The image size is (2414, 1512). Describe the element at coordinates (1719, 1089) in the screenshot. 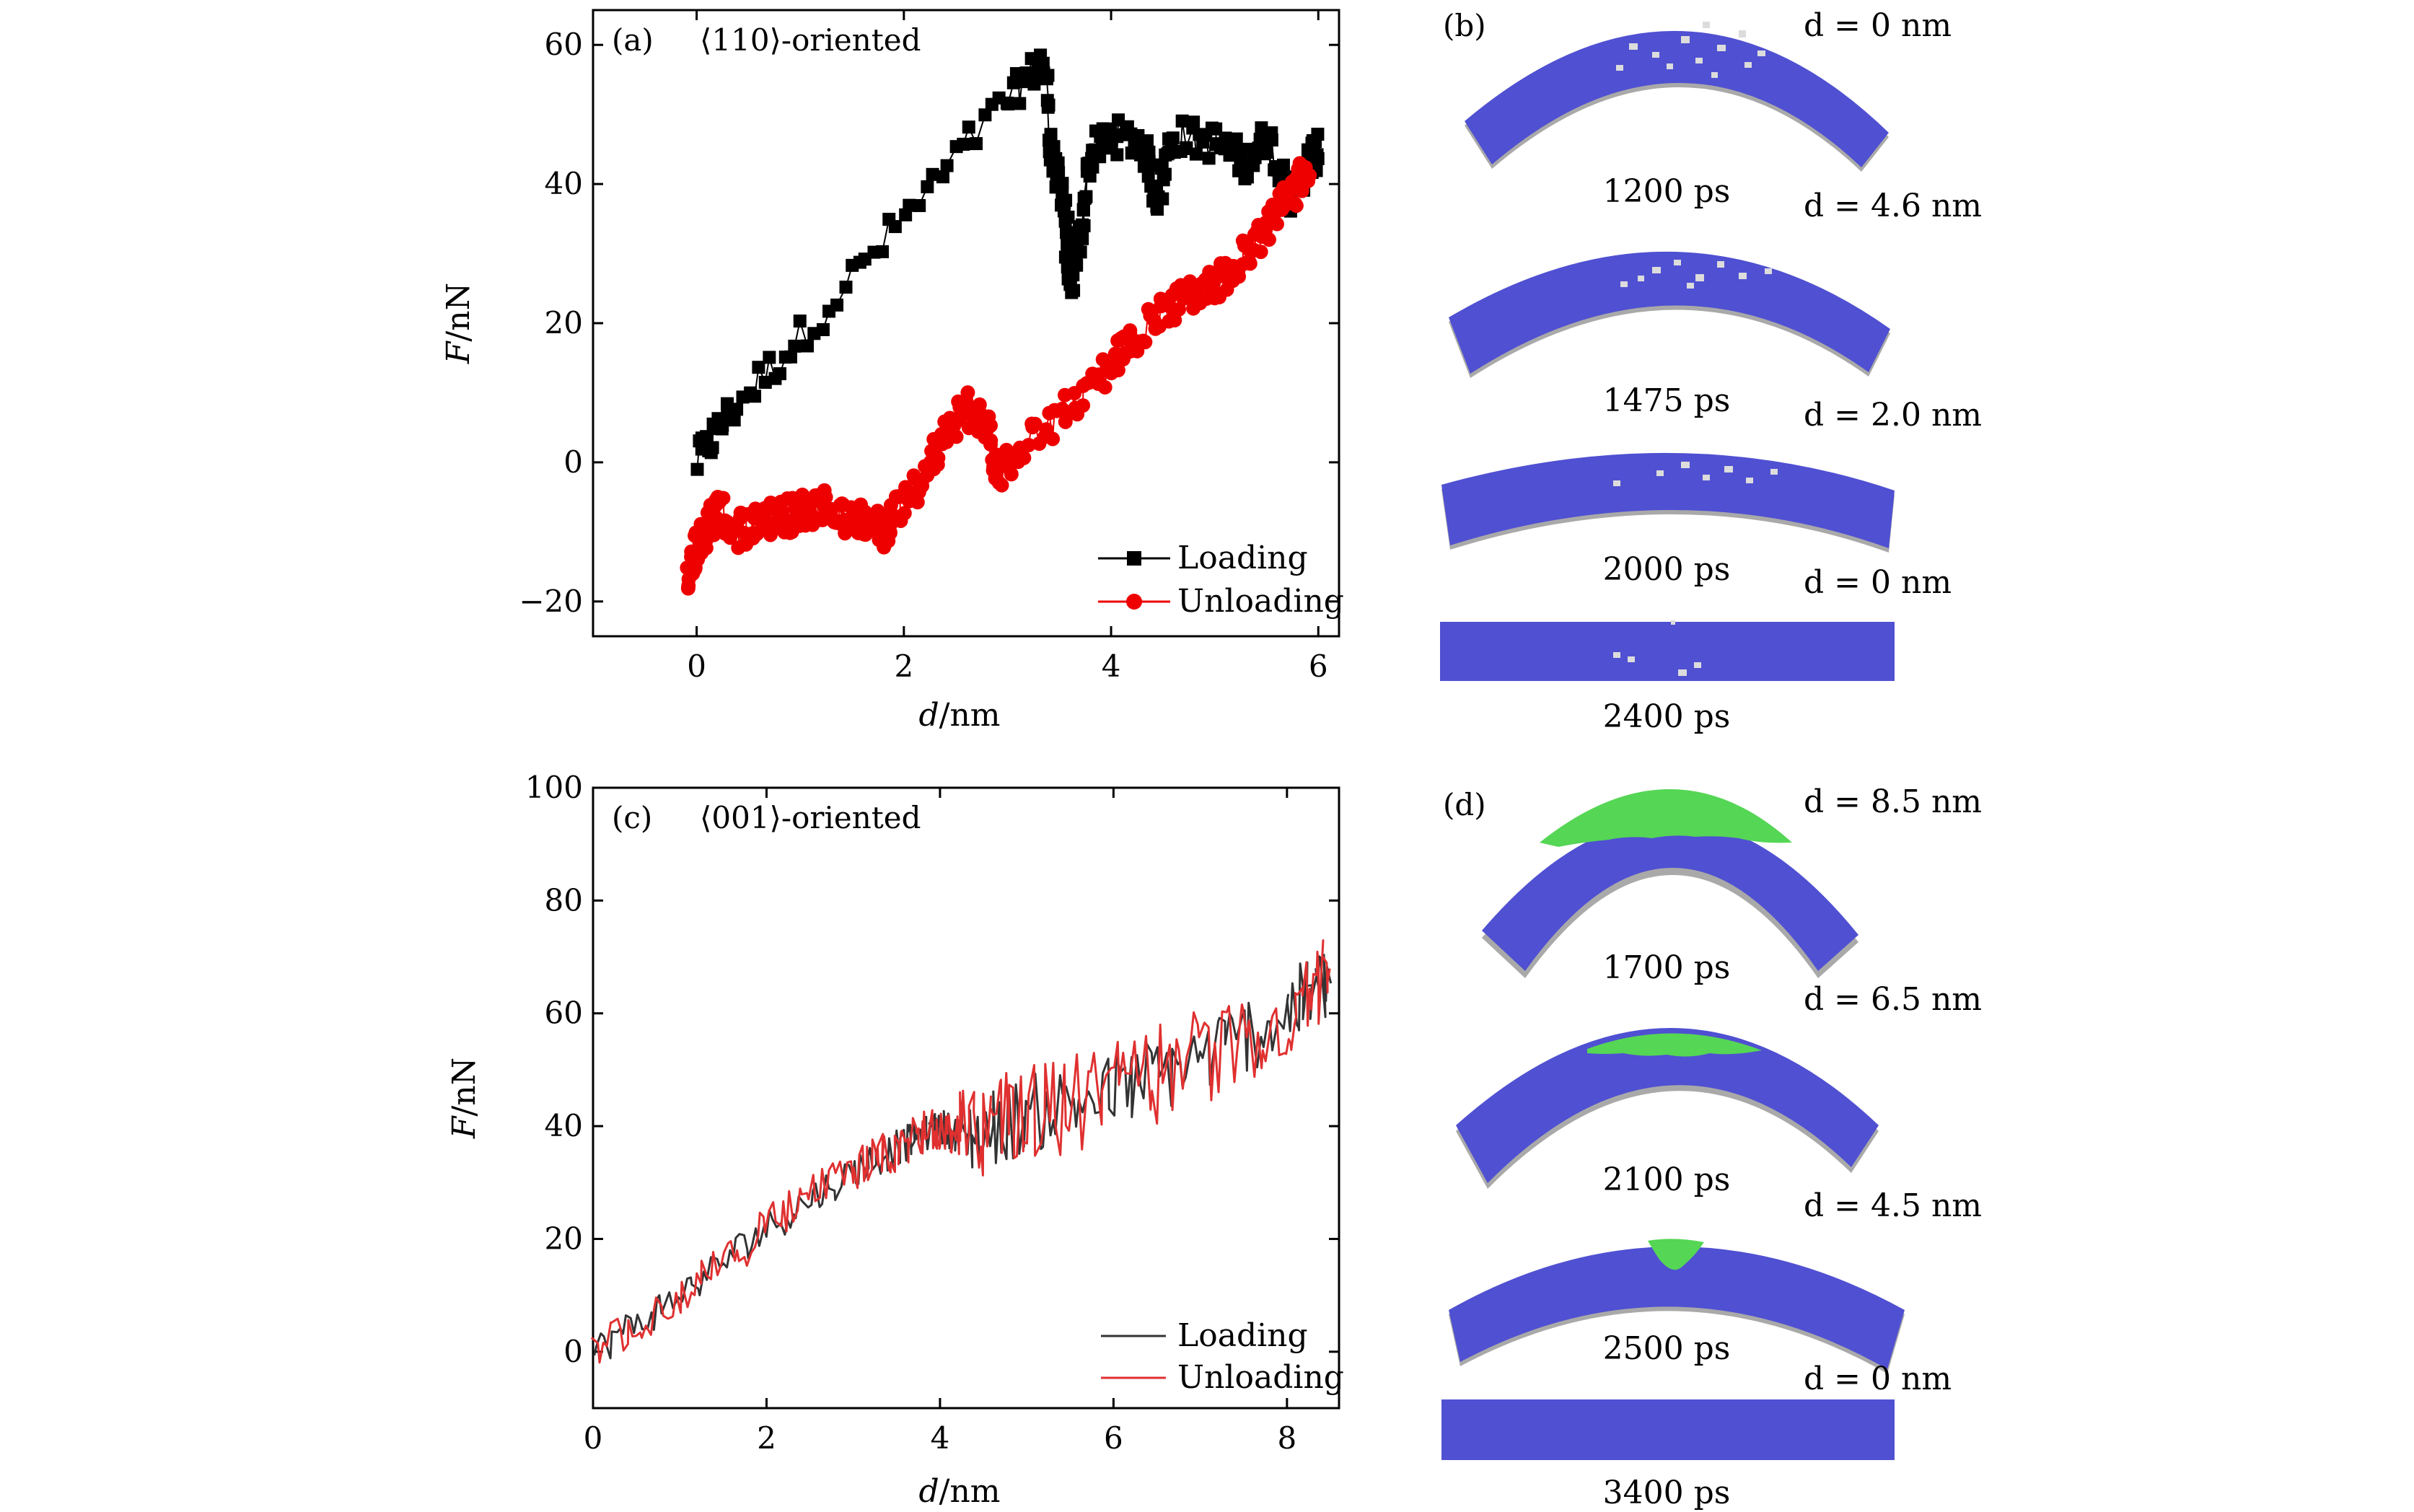

I see `md-snapshot-d2: d = 6.5 nm 2100 ps` at that location.